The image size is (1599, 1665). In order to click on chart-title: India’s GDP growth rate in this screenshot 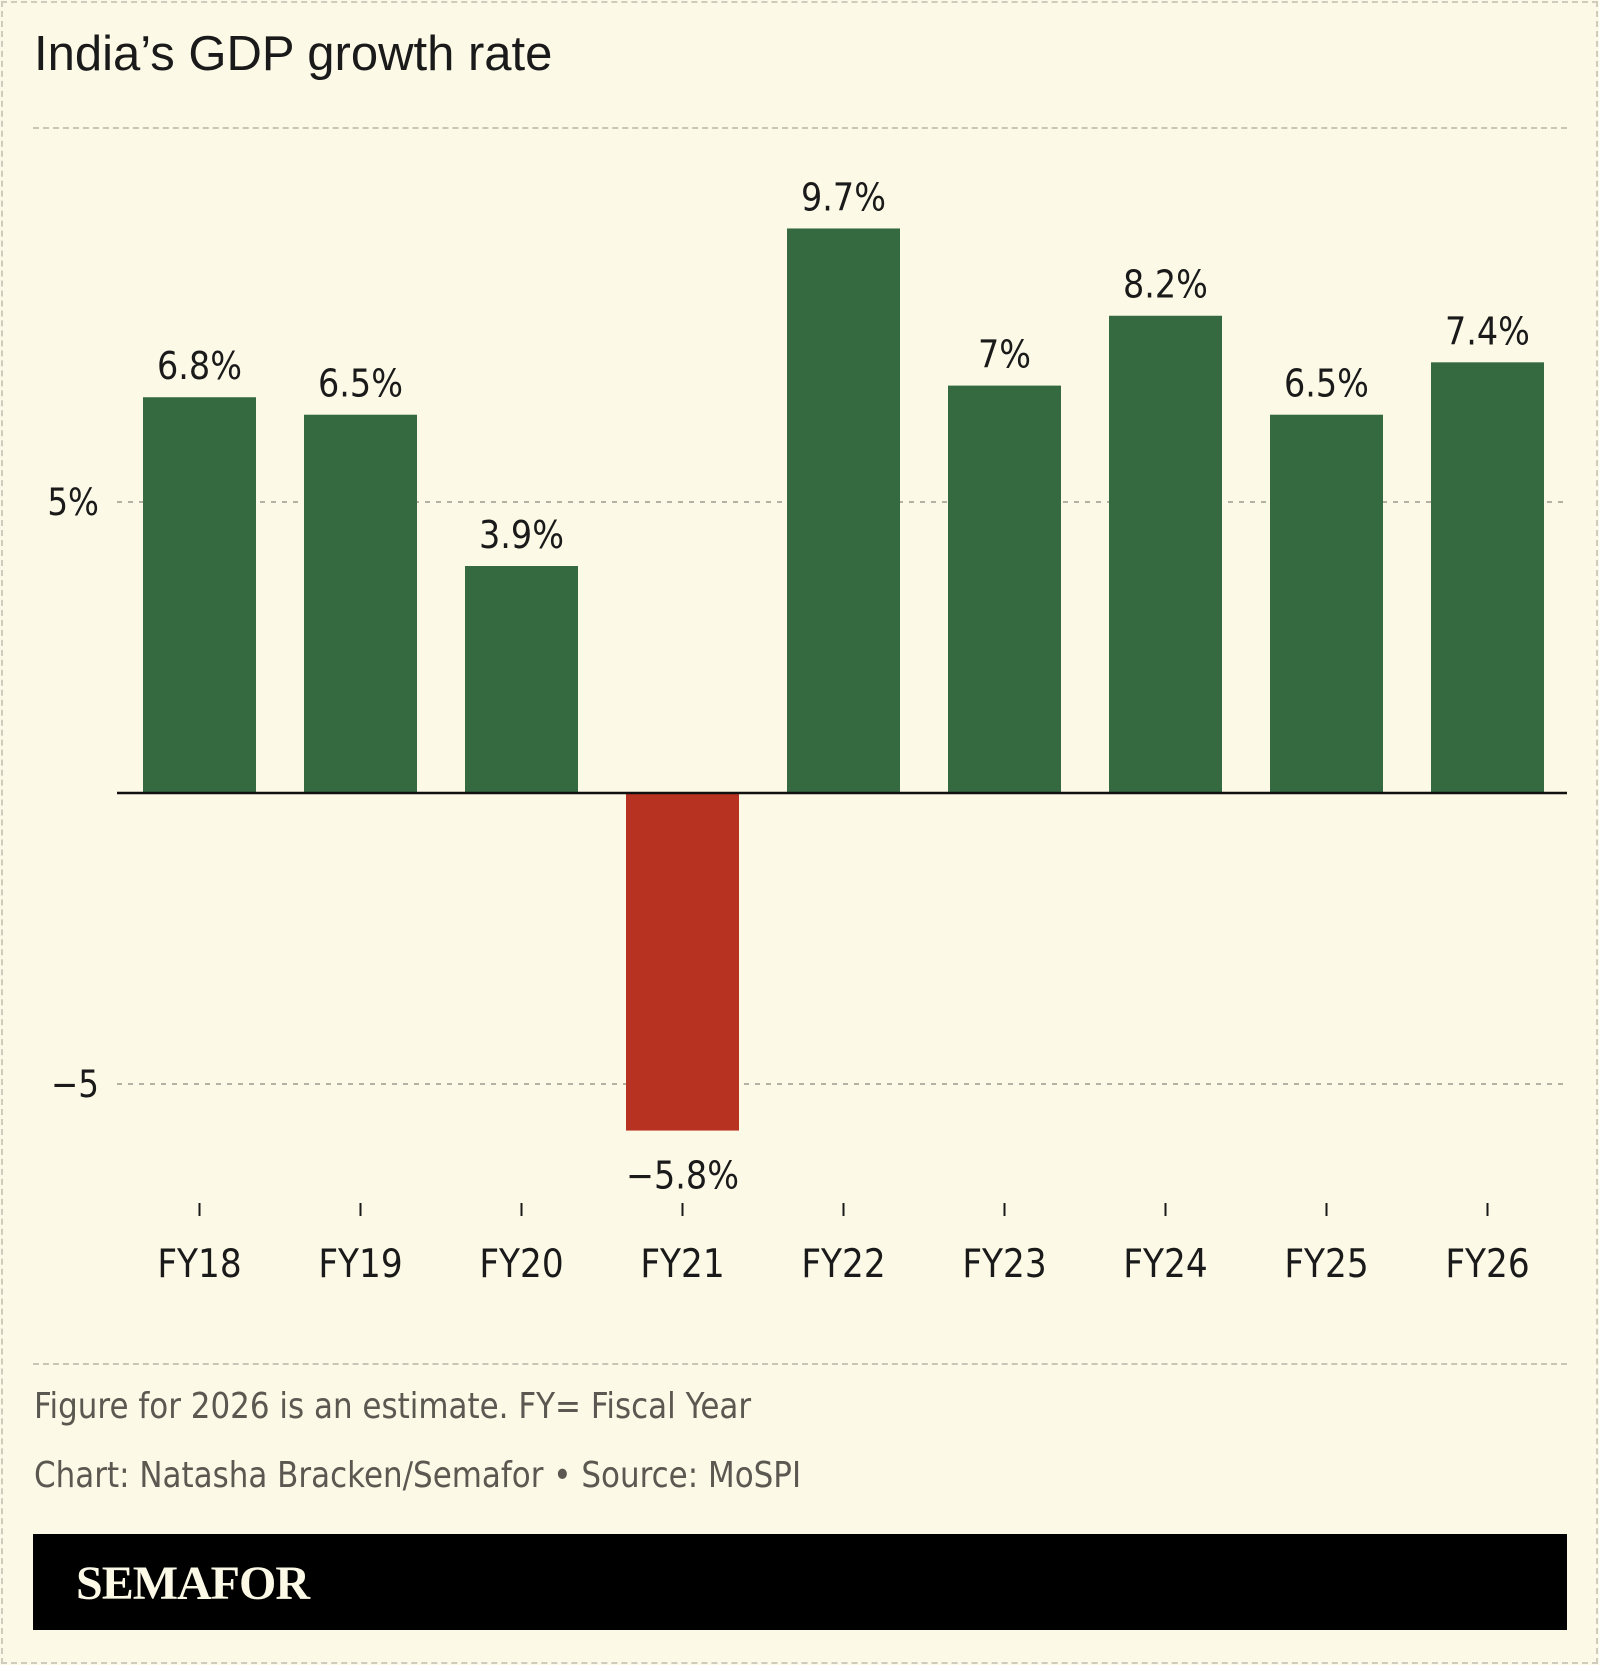, I will do `click(293, 54)`.